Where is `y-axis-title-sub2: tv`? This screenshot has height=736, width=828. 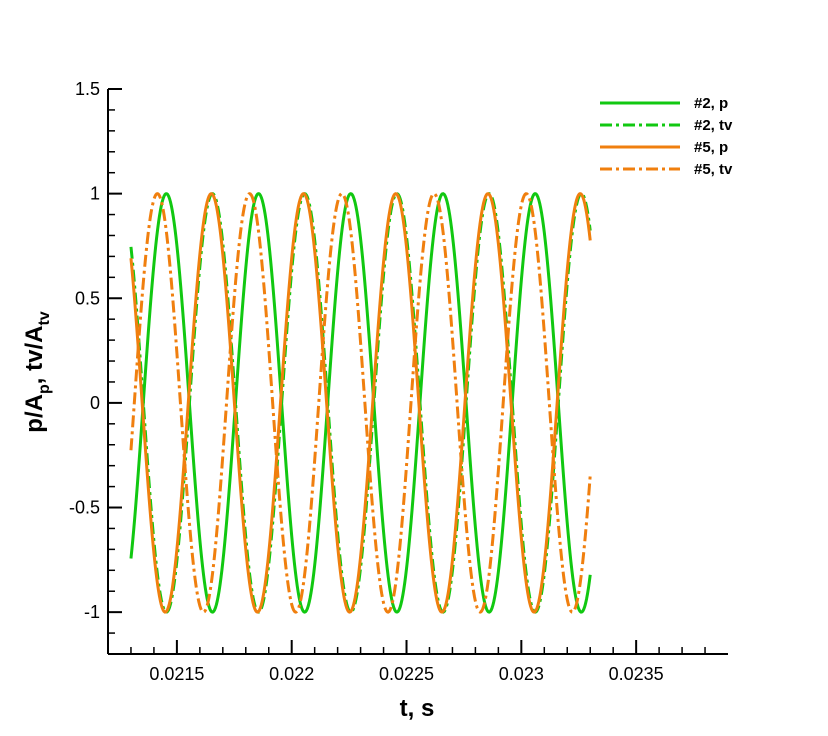 y-axis-title-sub2: tv is located at coordinates (44, 318).